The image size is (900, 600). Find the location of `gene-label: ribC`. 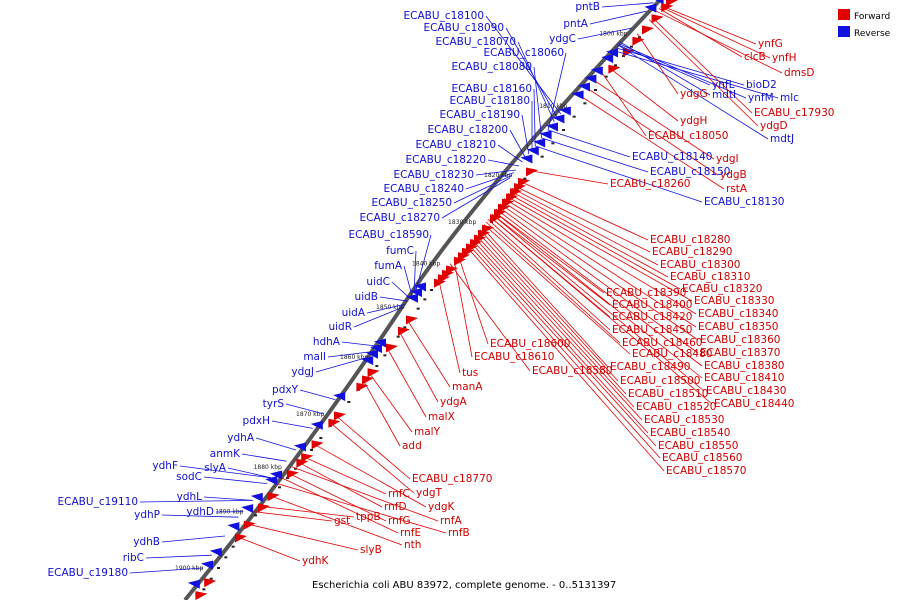

gene-label: ribC is located at coordinates (133, 558).